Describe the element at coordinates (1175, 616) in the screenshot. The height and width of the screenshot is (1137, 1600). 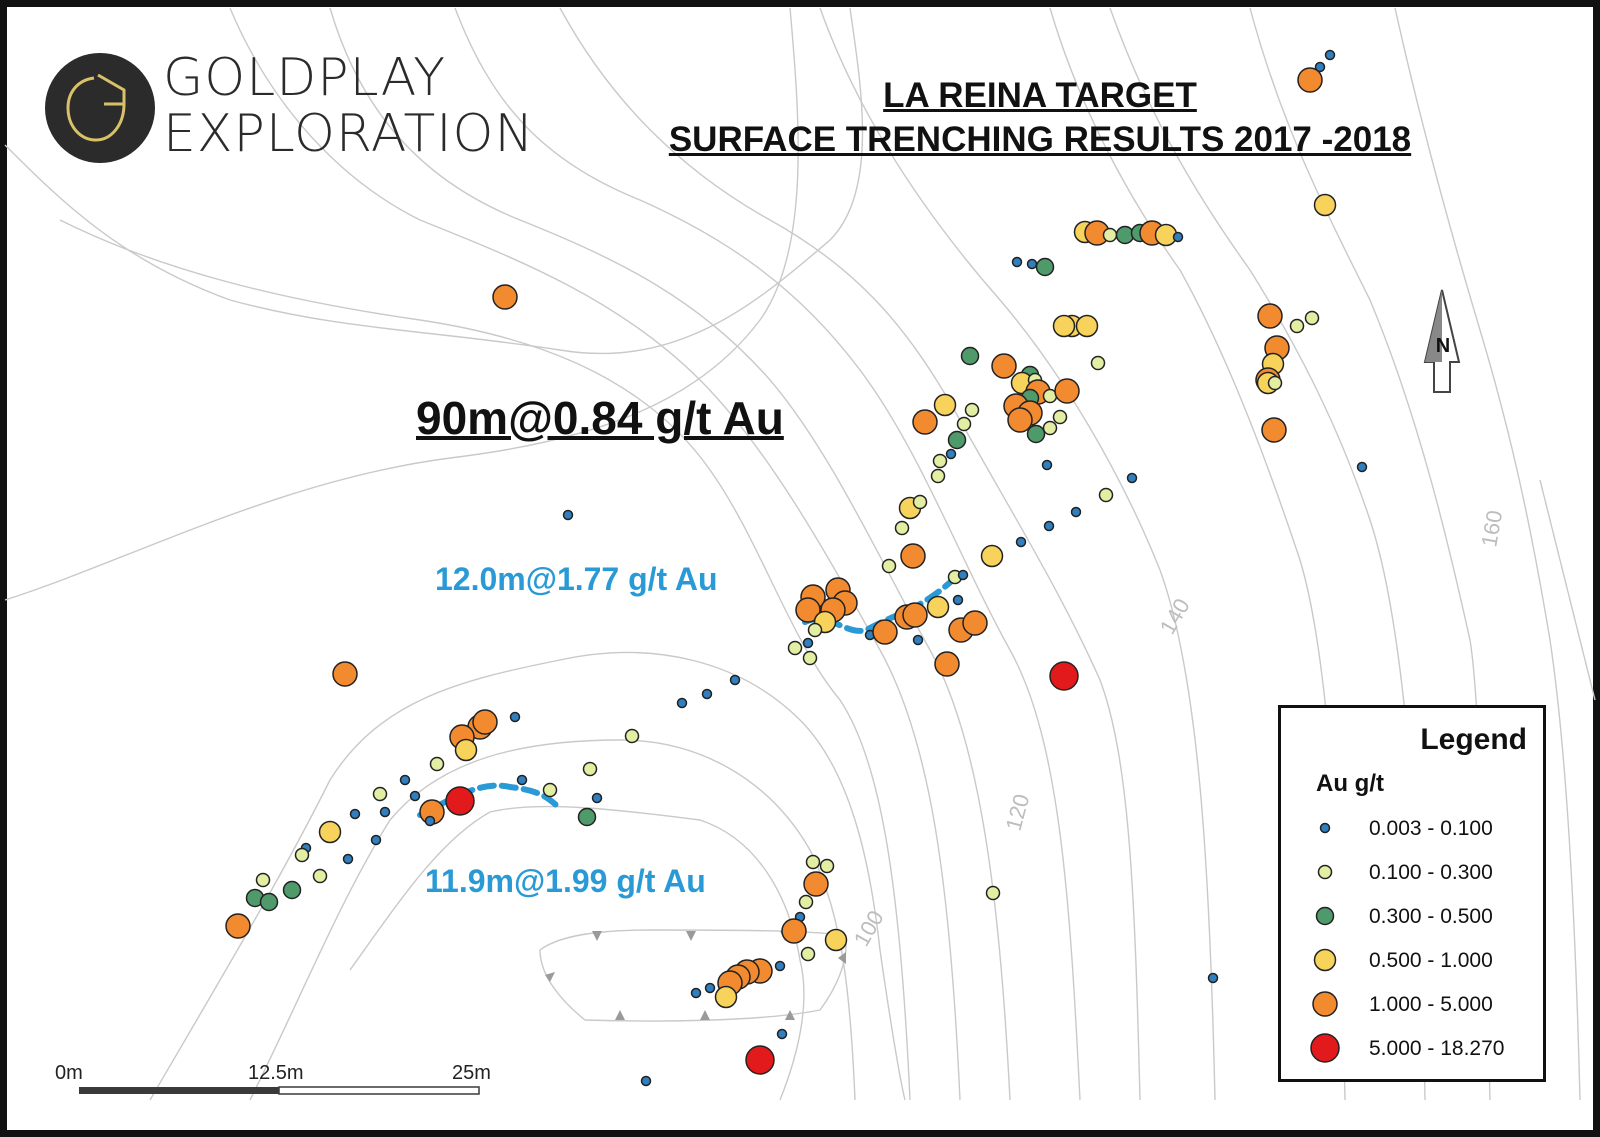
I see `contour-label-140: 140` at that location.